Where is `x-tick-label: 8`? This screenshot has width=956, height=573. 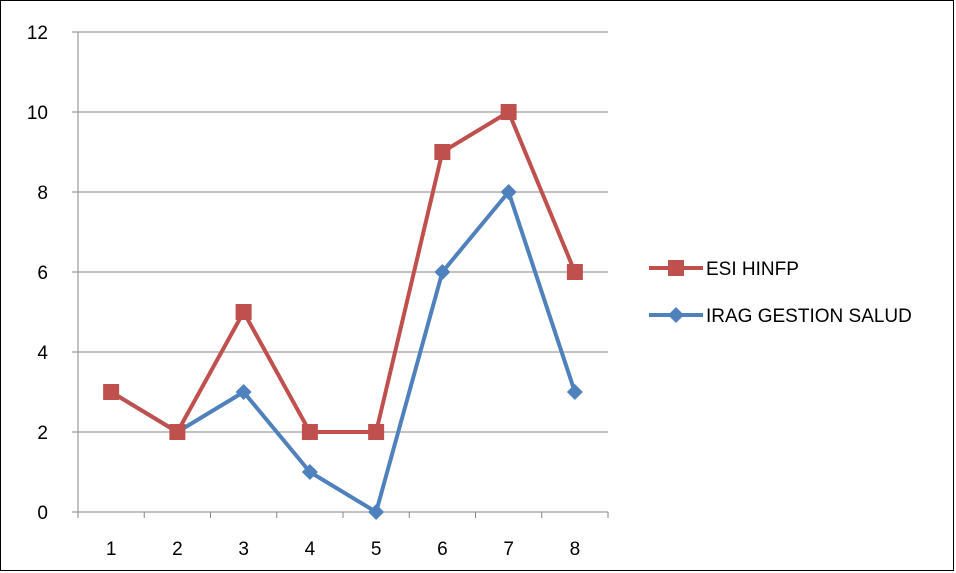 x-tick-label: 8 is located at coordinates (575, 549).